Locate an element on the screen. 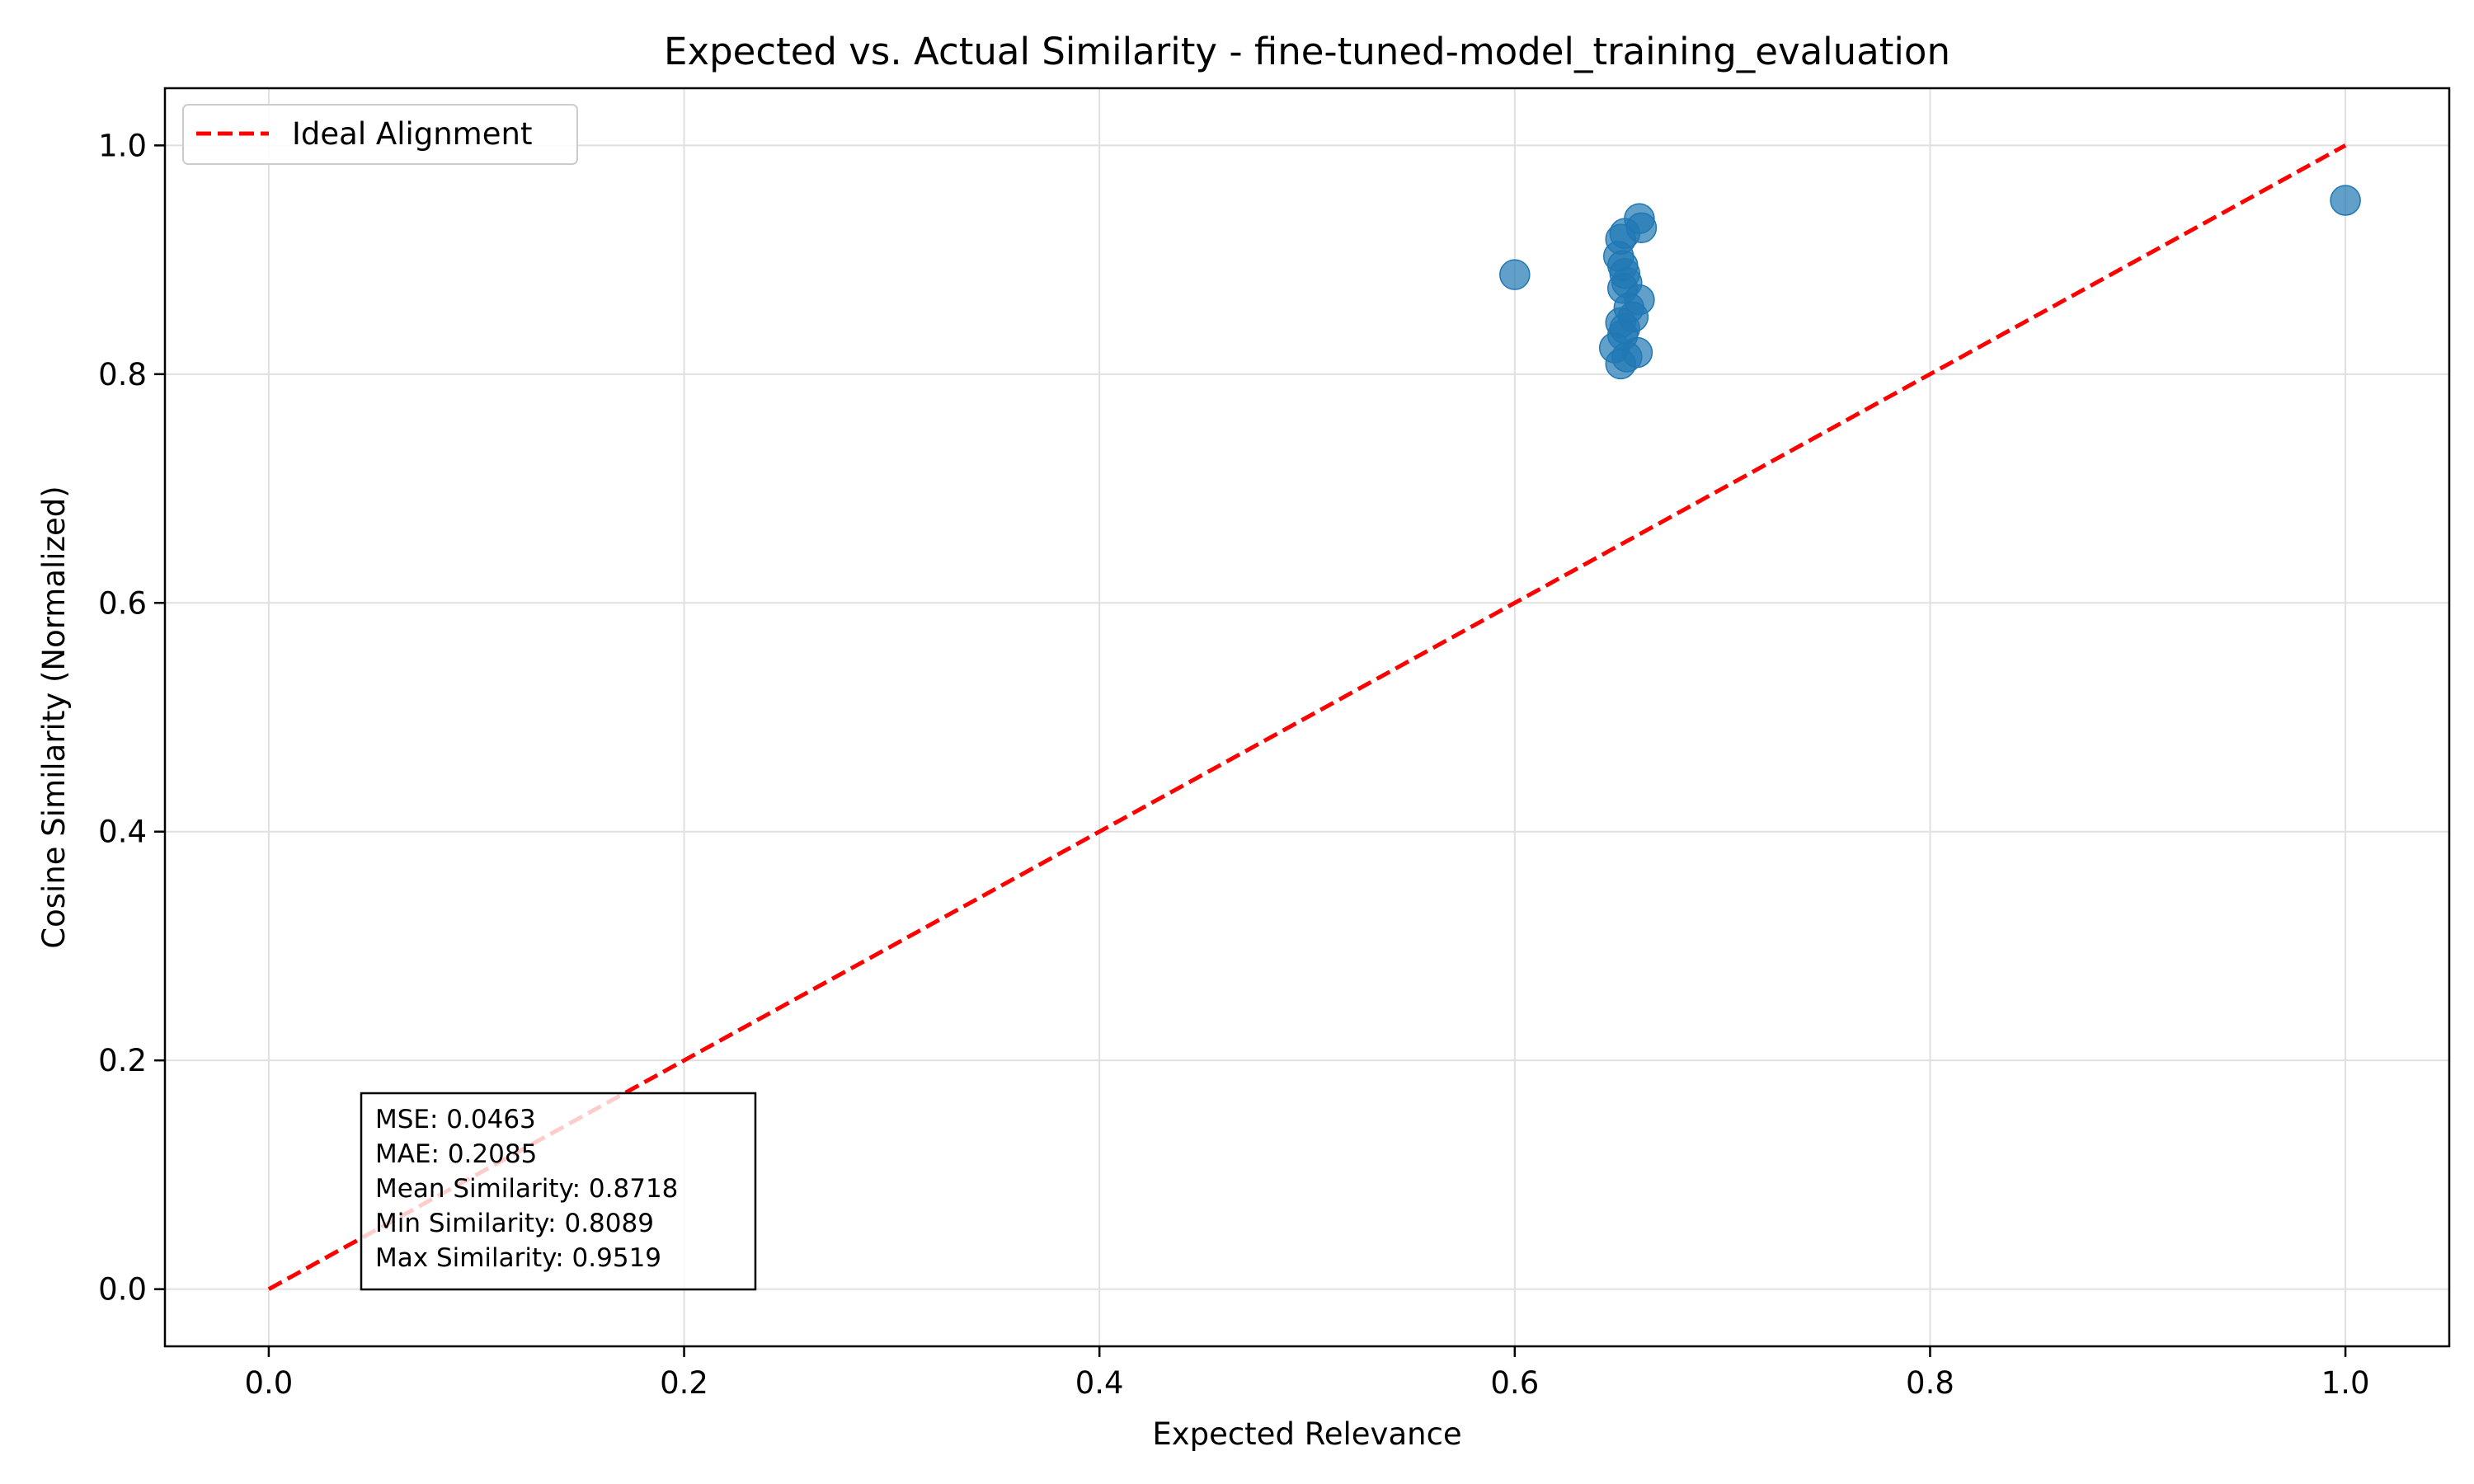  stats-line-mean: Mean Similarity: 0.8718 is located at coordinates (526, 1189).